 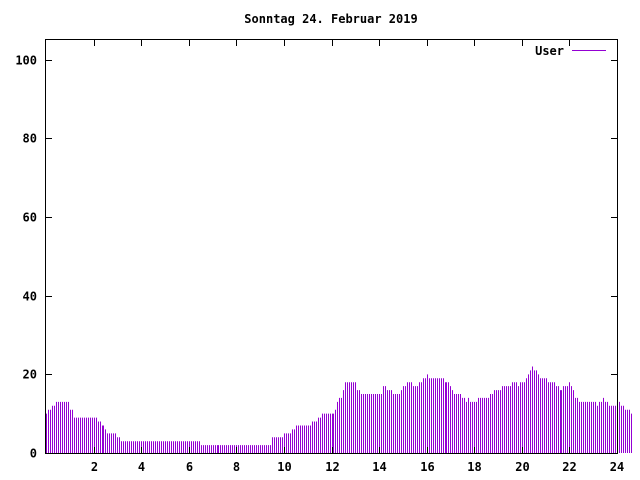 What do you see at coordinates (284, 467) in the screenshot?
I see `x-tick-label: 10` at bounding box center [284, 467].